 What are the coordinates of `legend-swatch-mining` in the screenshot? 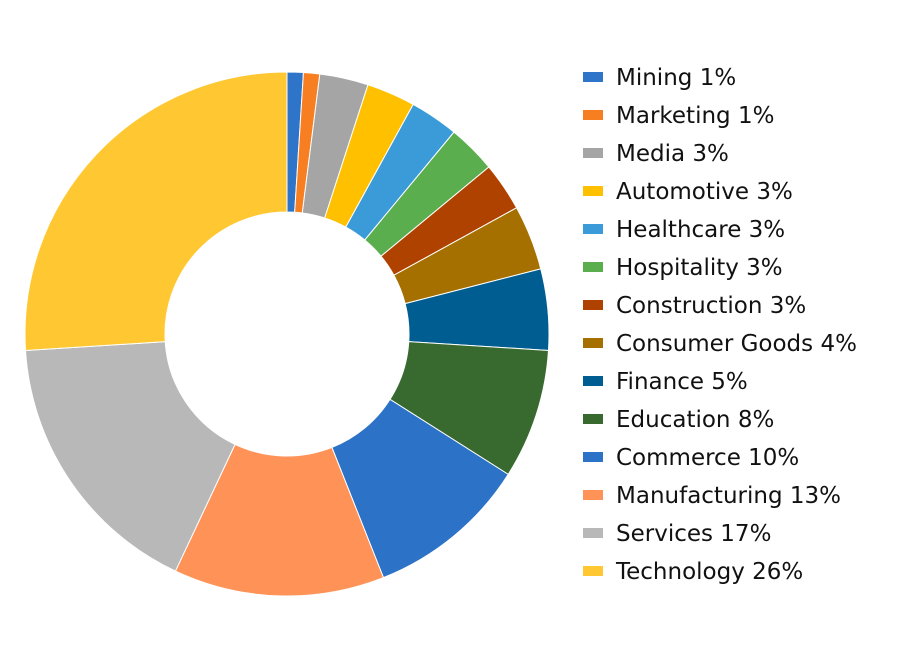 It's located at (593, 77).